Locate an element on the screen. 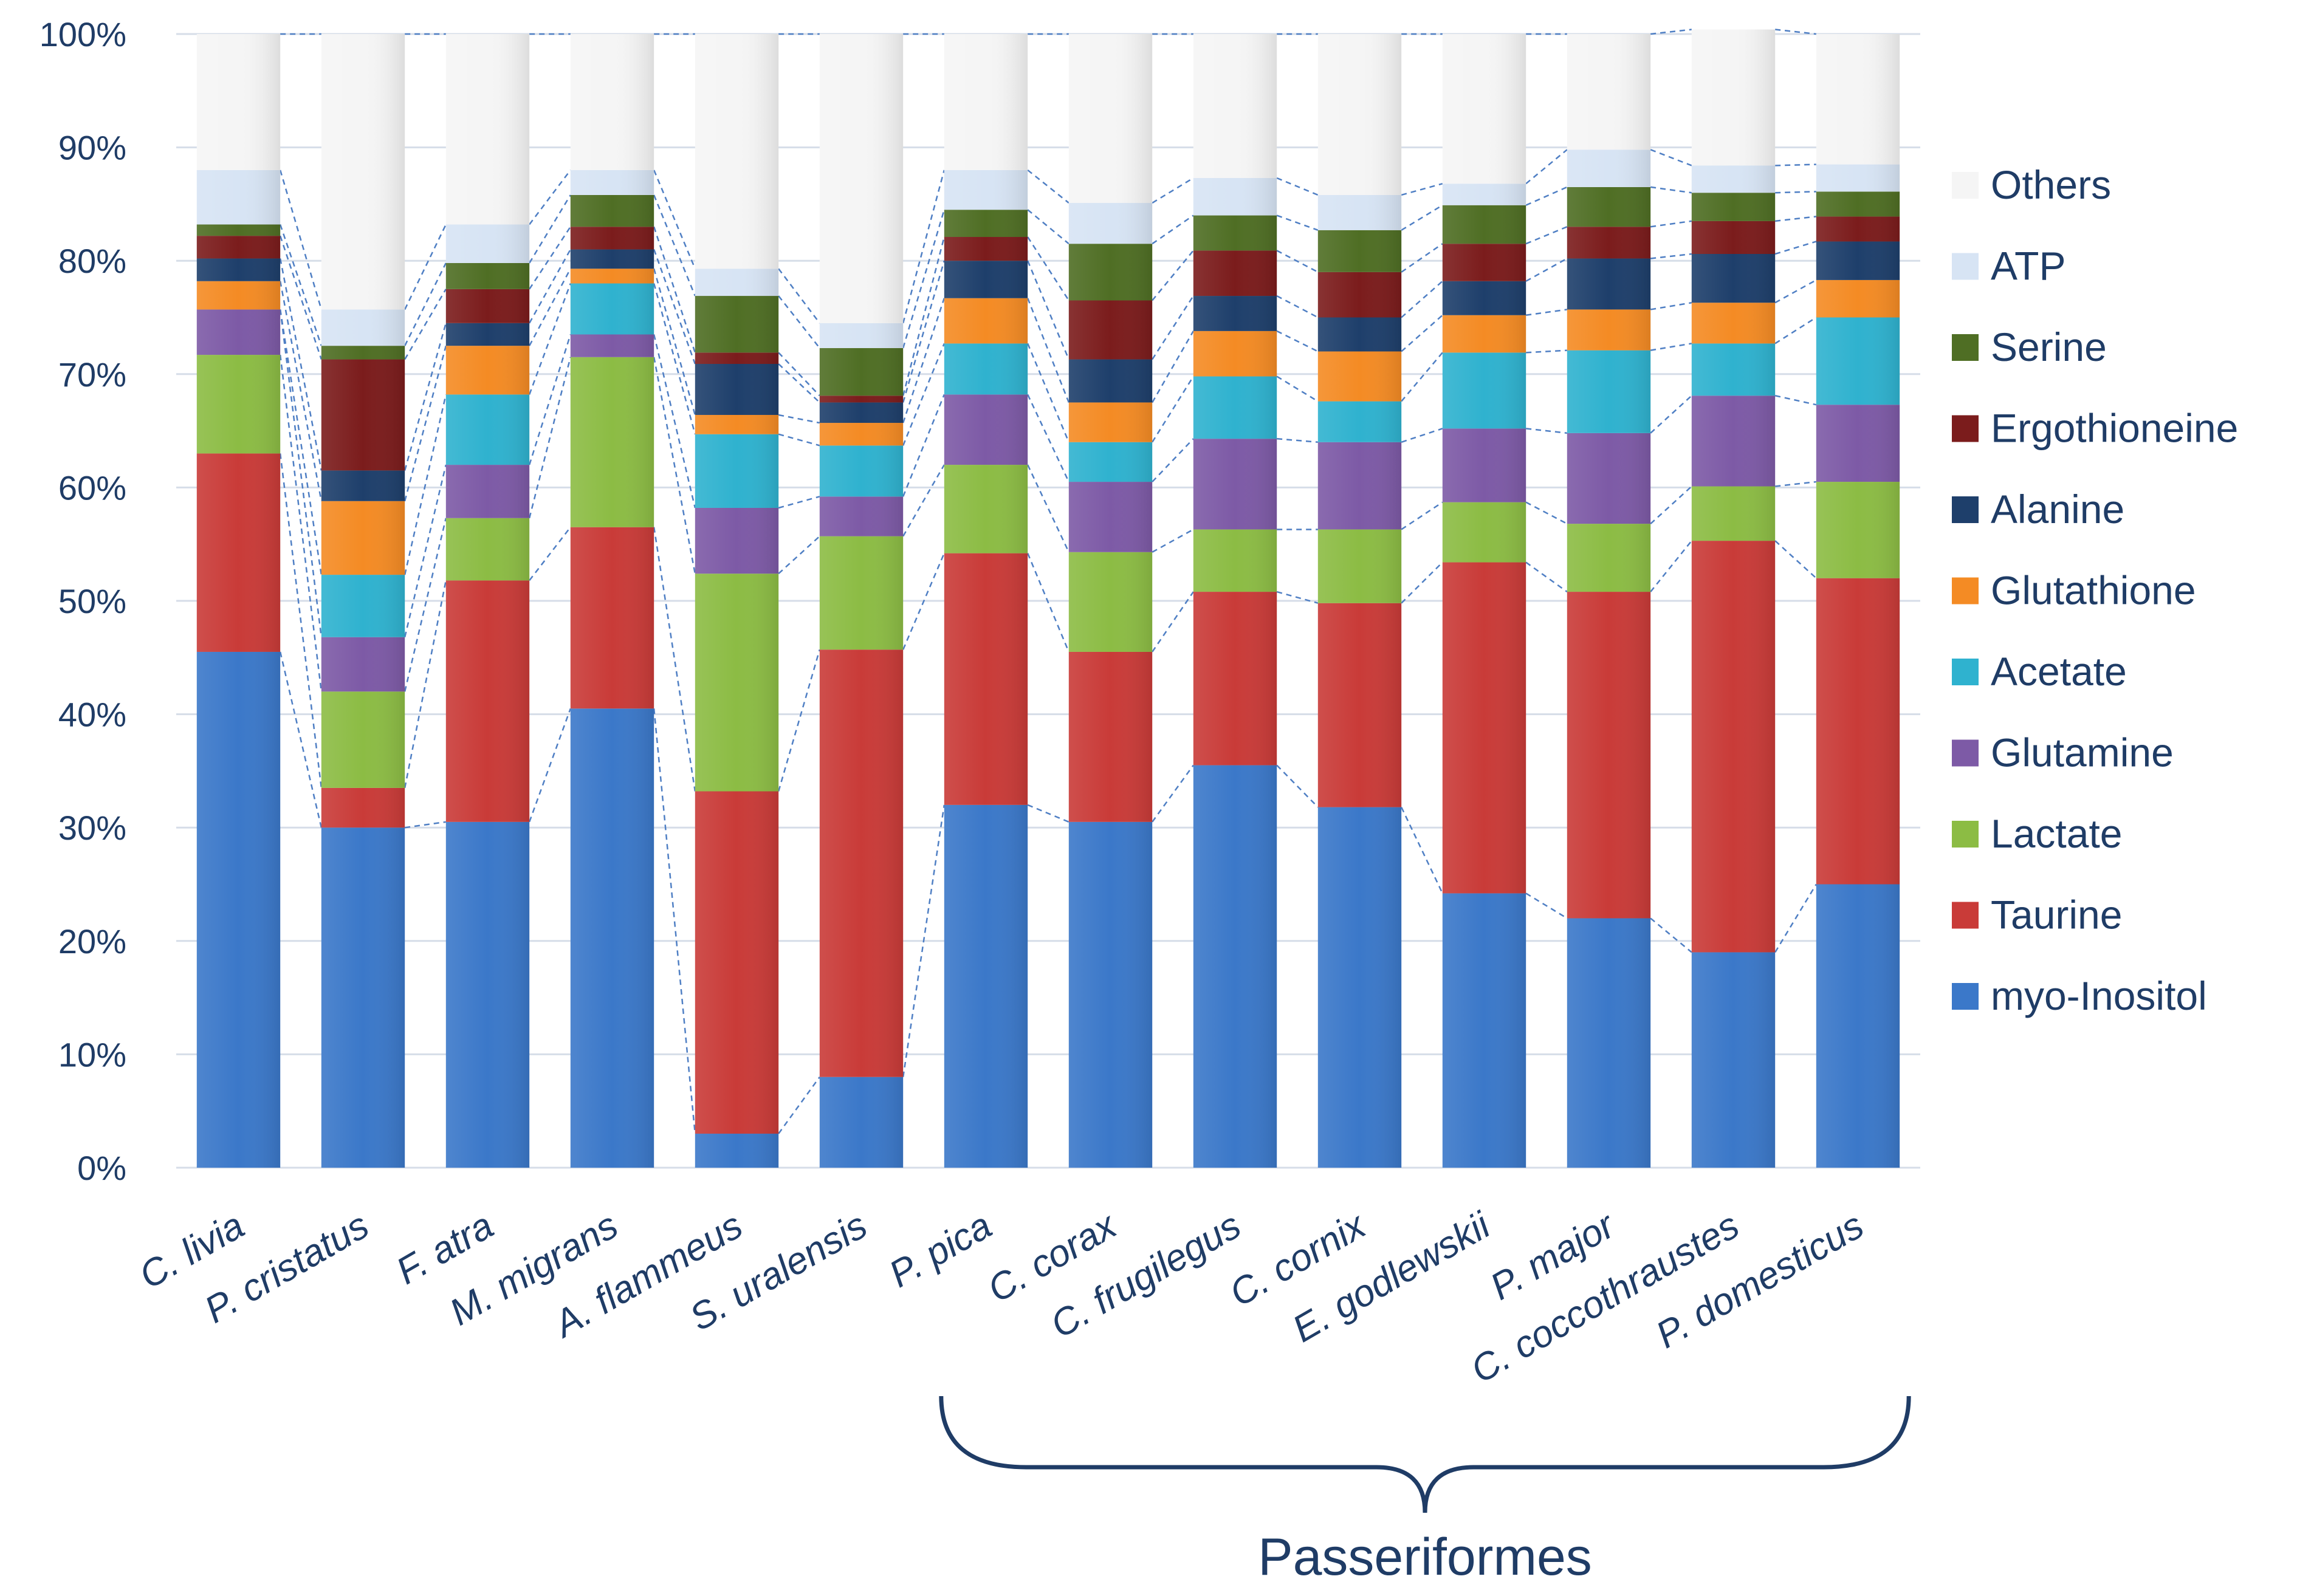 The image size is (2297, 1596). legend-label: Others is located at coordinates (2051, 185).